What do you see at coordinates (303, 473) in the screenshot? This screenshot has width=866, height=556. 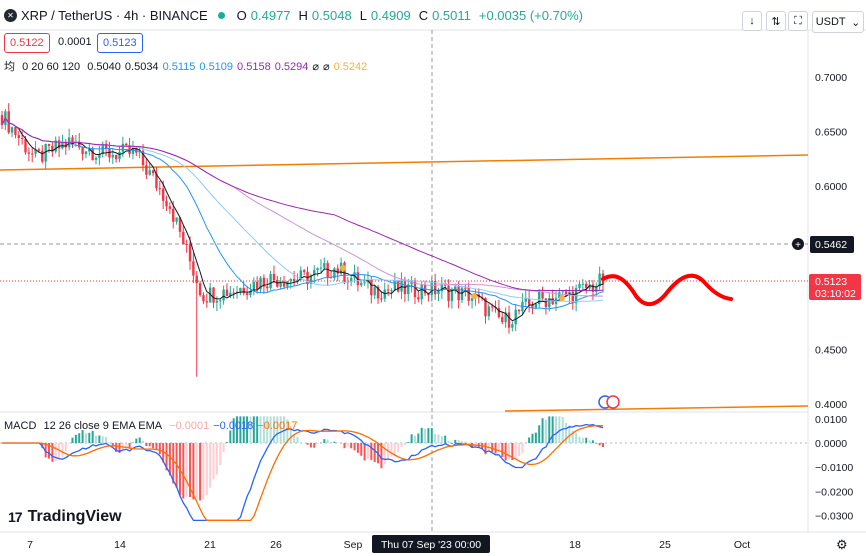 I see `macd-signal-line` at bounding box center [303, 473].